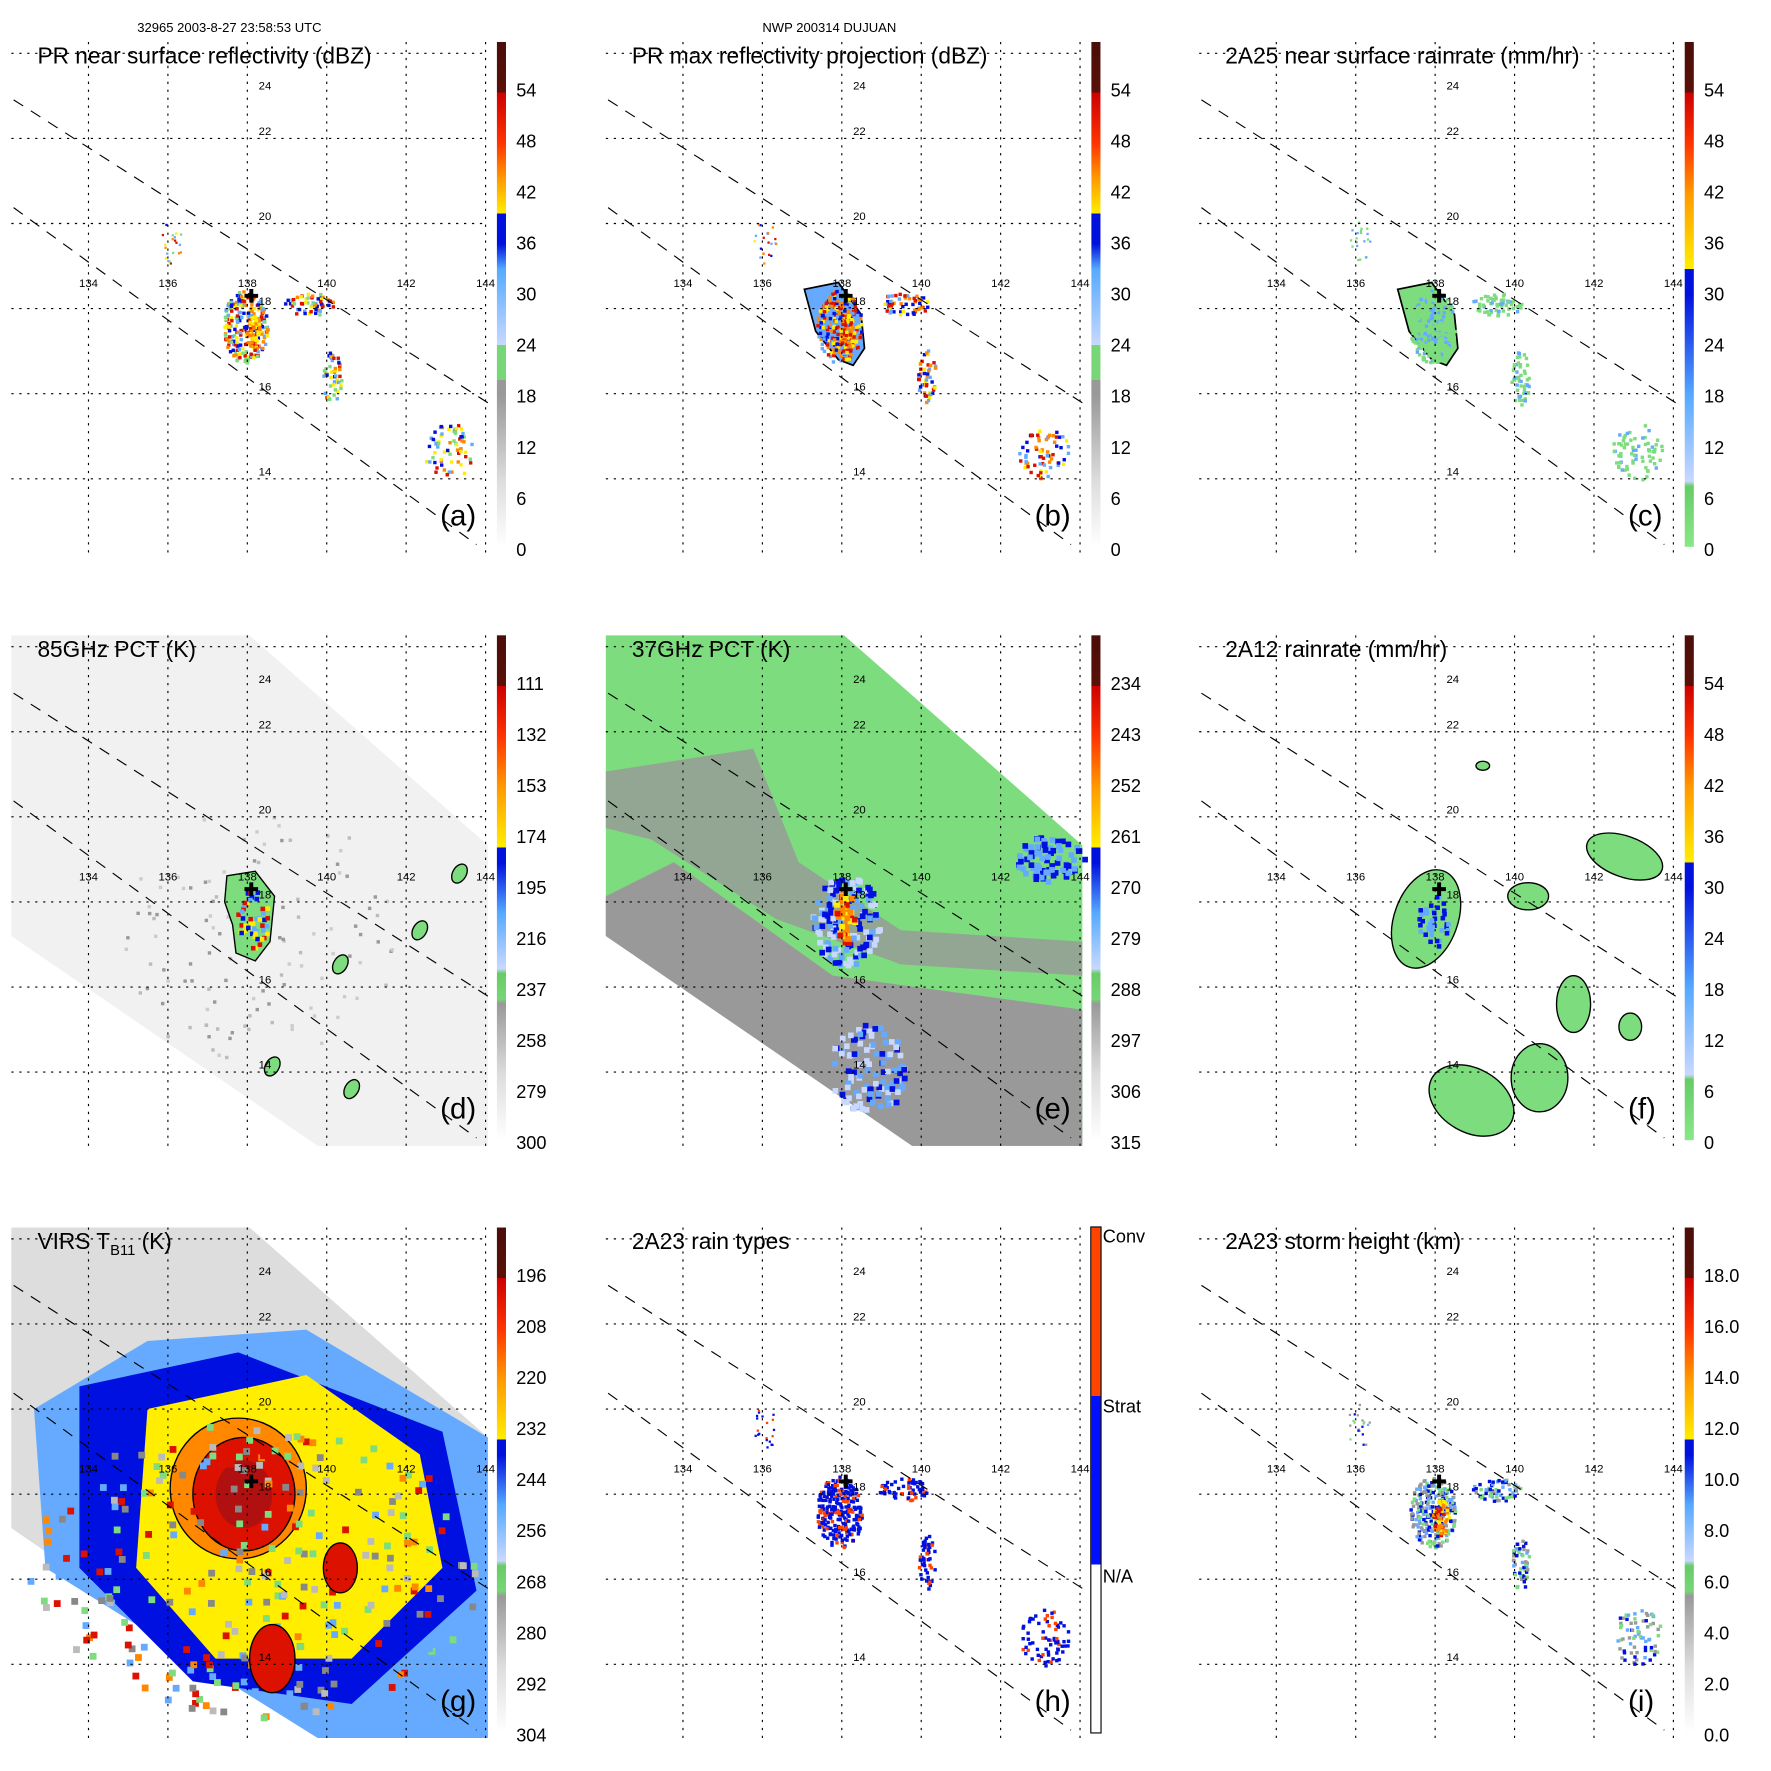 Image resolution: width=1771 pixels, height=1771 pixels. What do you see at coordinates (531, 736) in the screenshot?
I see `colorbar-tick-label: 132` at bounding box center [531, 736].